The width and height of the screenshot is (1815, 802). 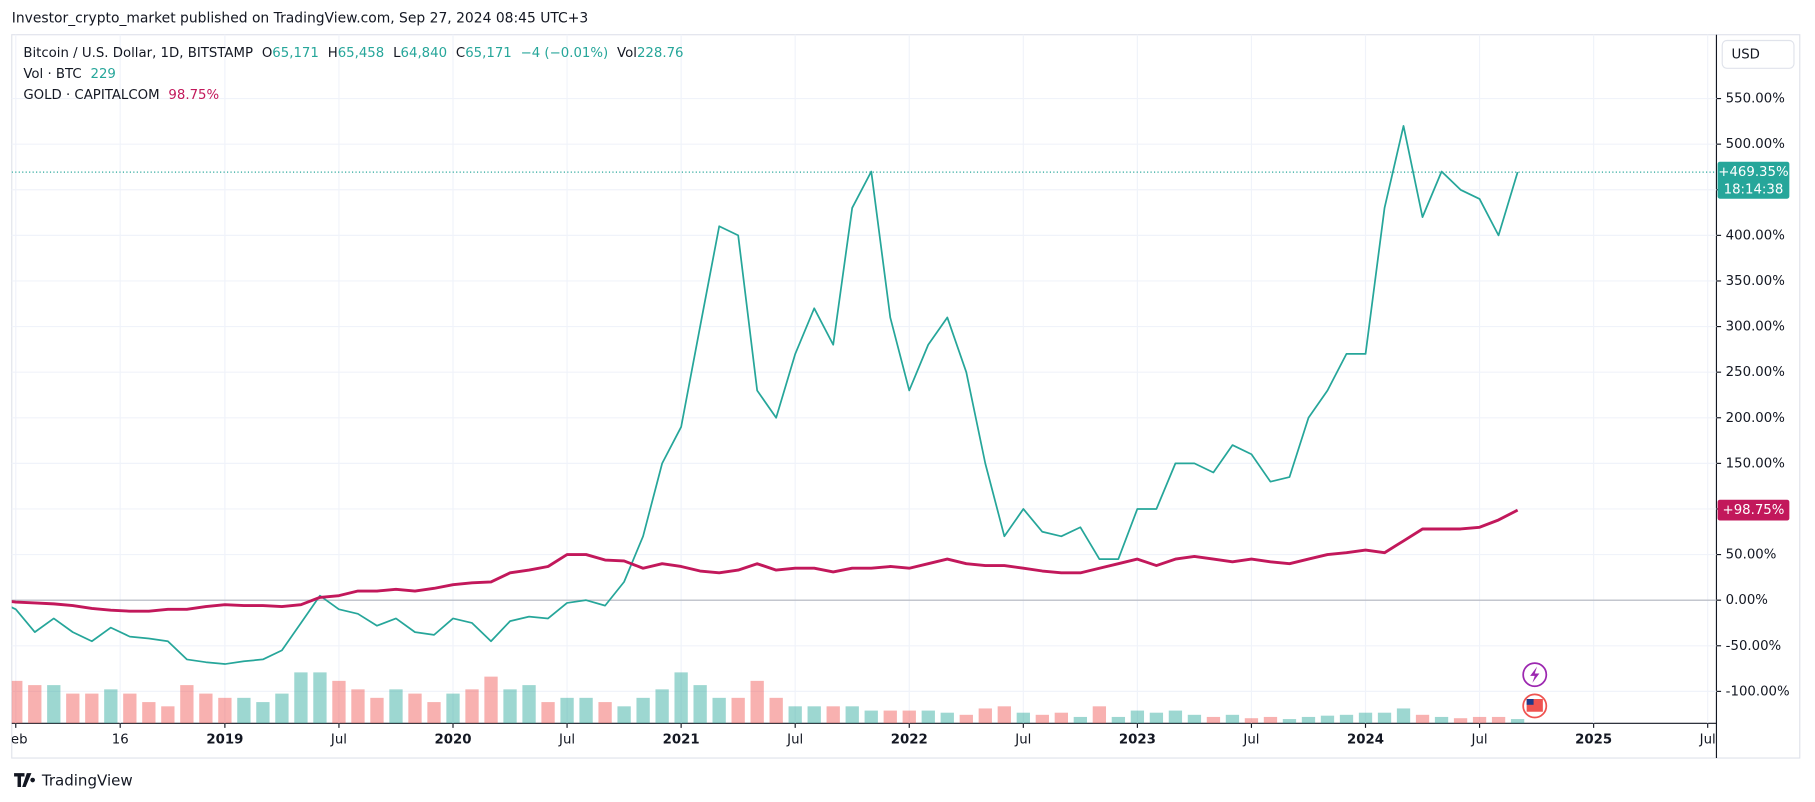 What do you see at coordinates (103, 74) in the screenshot?
I see `legend-vol-last: 229` at bounding box center [103, 74].